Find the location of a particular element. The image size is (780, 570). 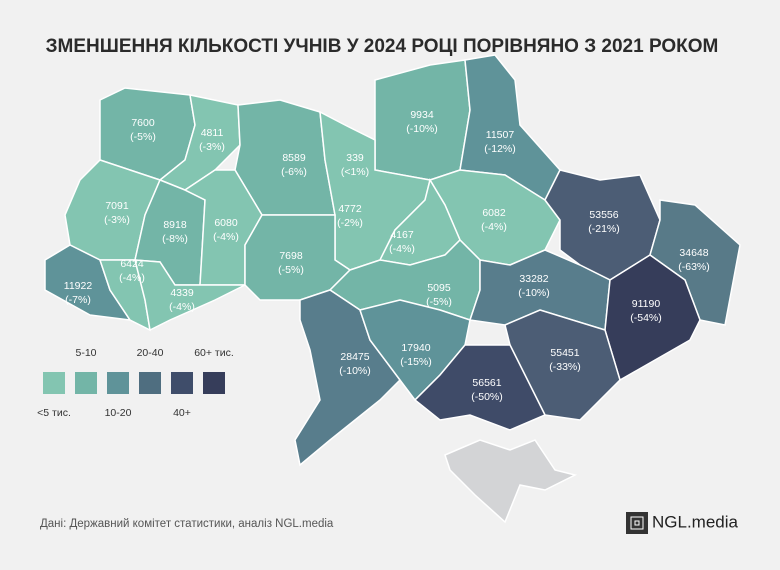

legend-label: 40+ is located at coordinates (182, 413).